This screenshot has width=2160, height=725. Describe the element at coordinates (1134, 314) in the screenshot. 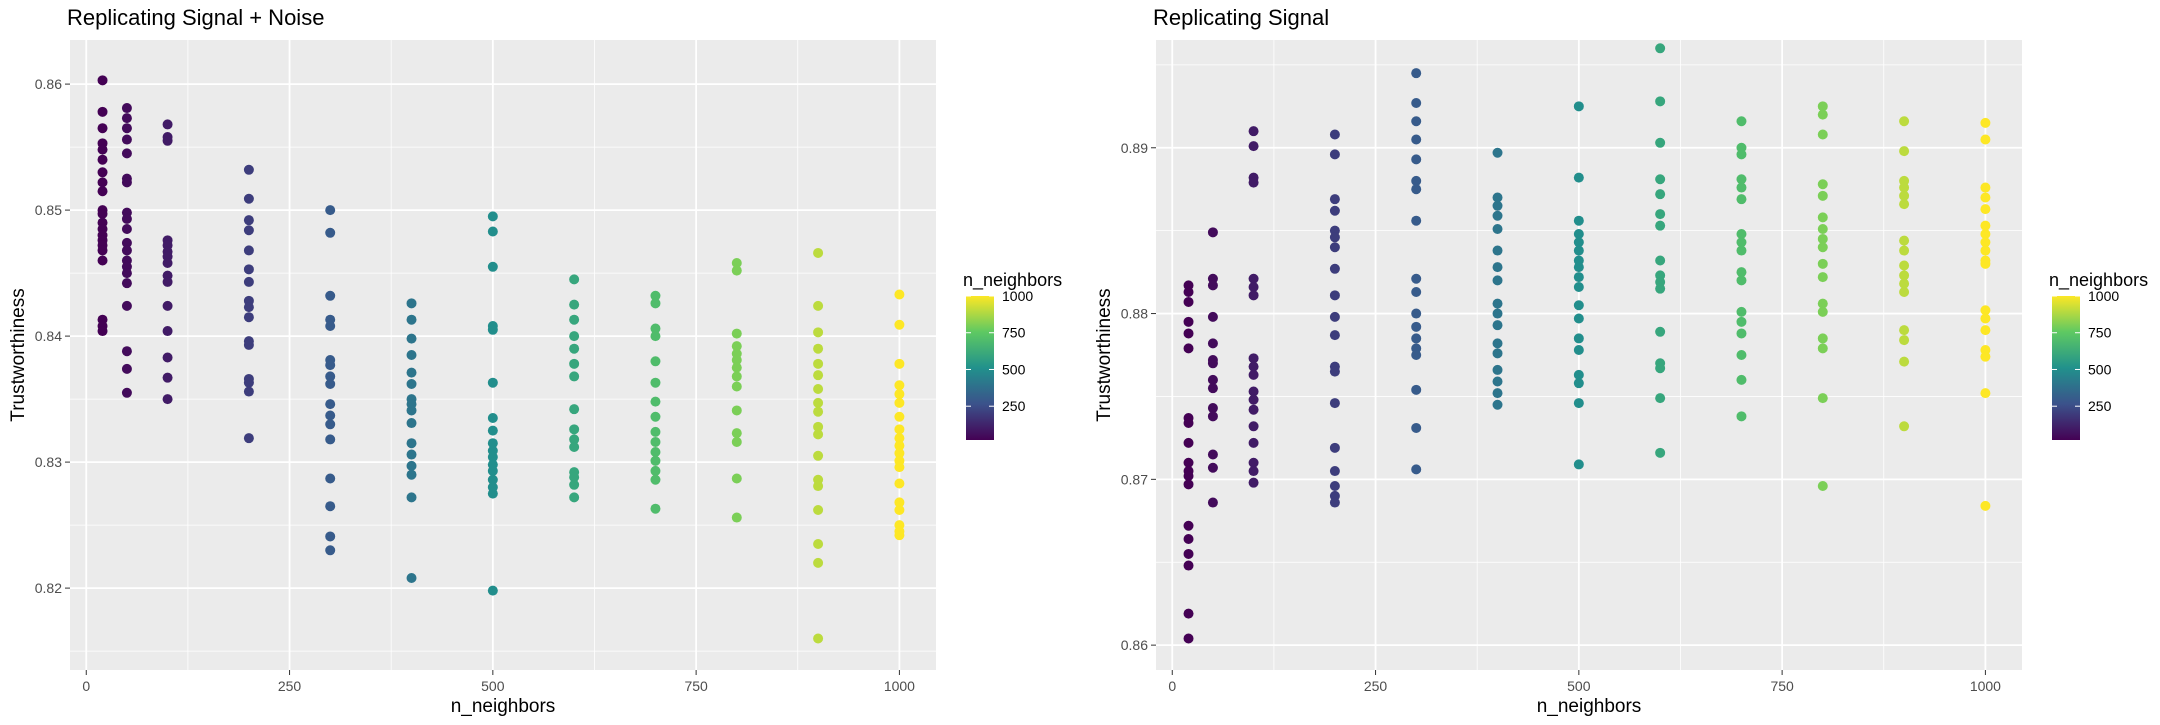

I see `y-tick-label: 0.88` at that location.